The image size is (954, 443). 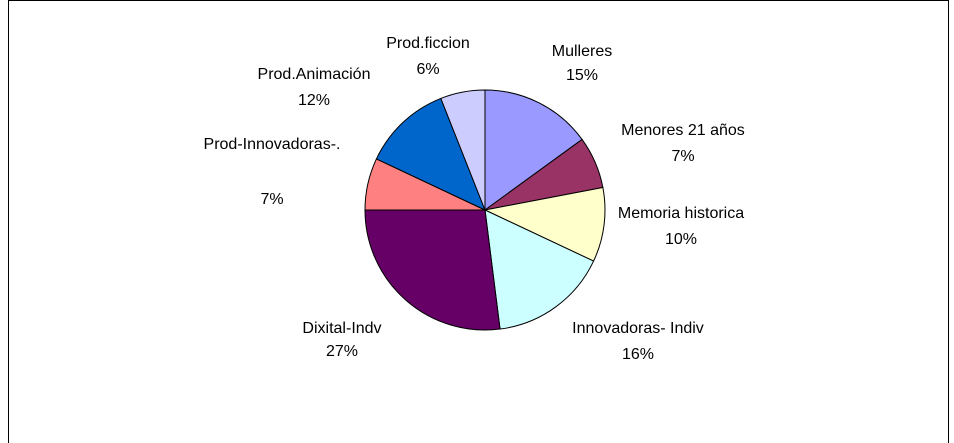 What do you see at coordinates (342, 351) in the screenshot?
I see `slice-value-label: 27%` at bounding box center [342, 351].